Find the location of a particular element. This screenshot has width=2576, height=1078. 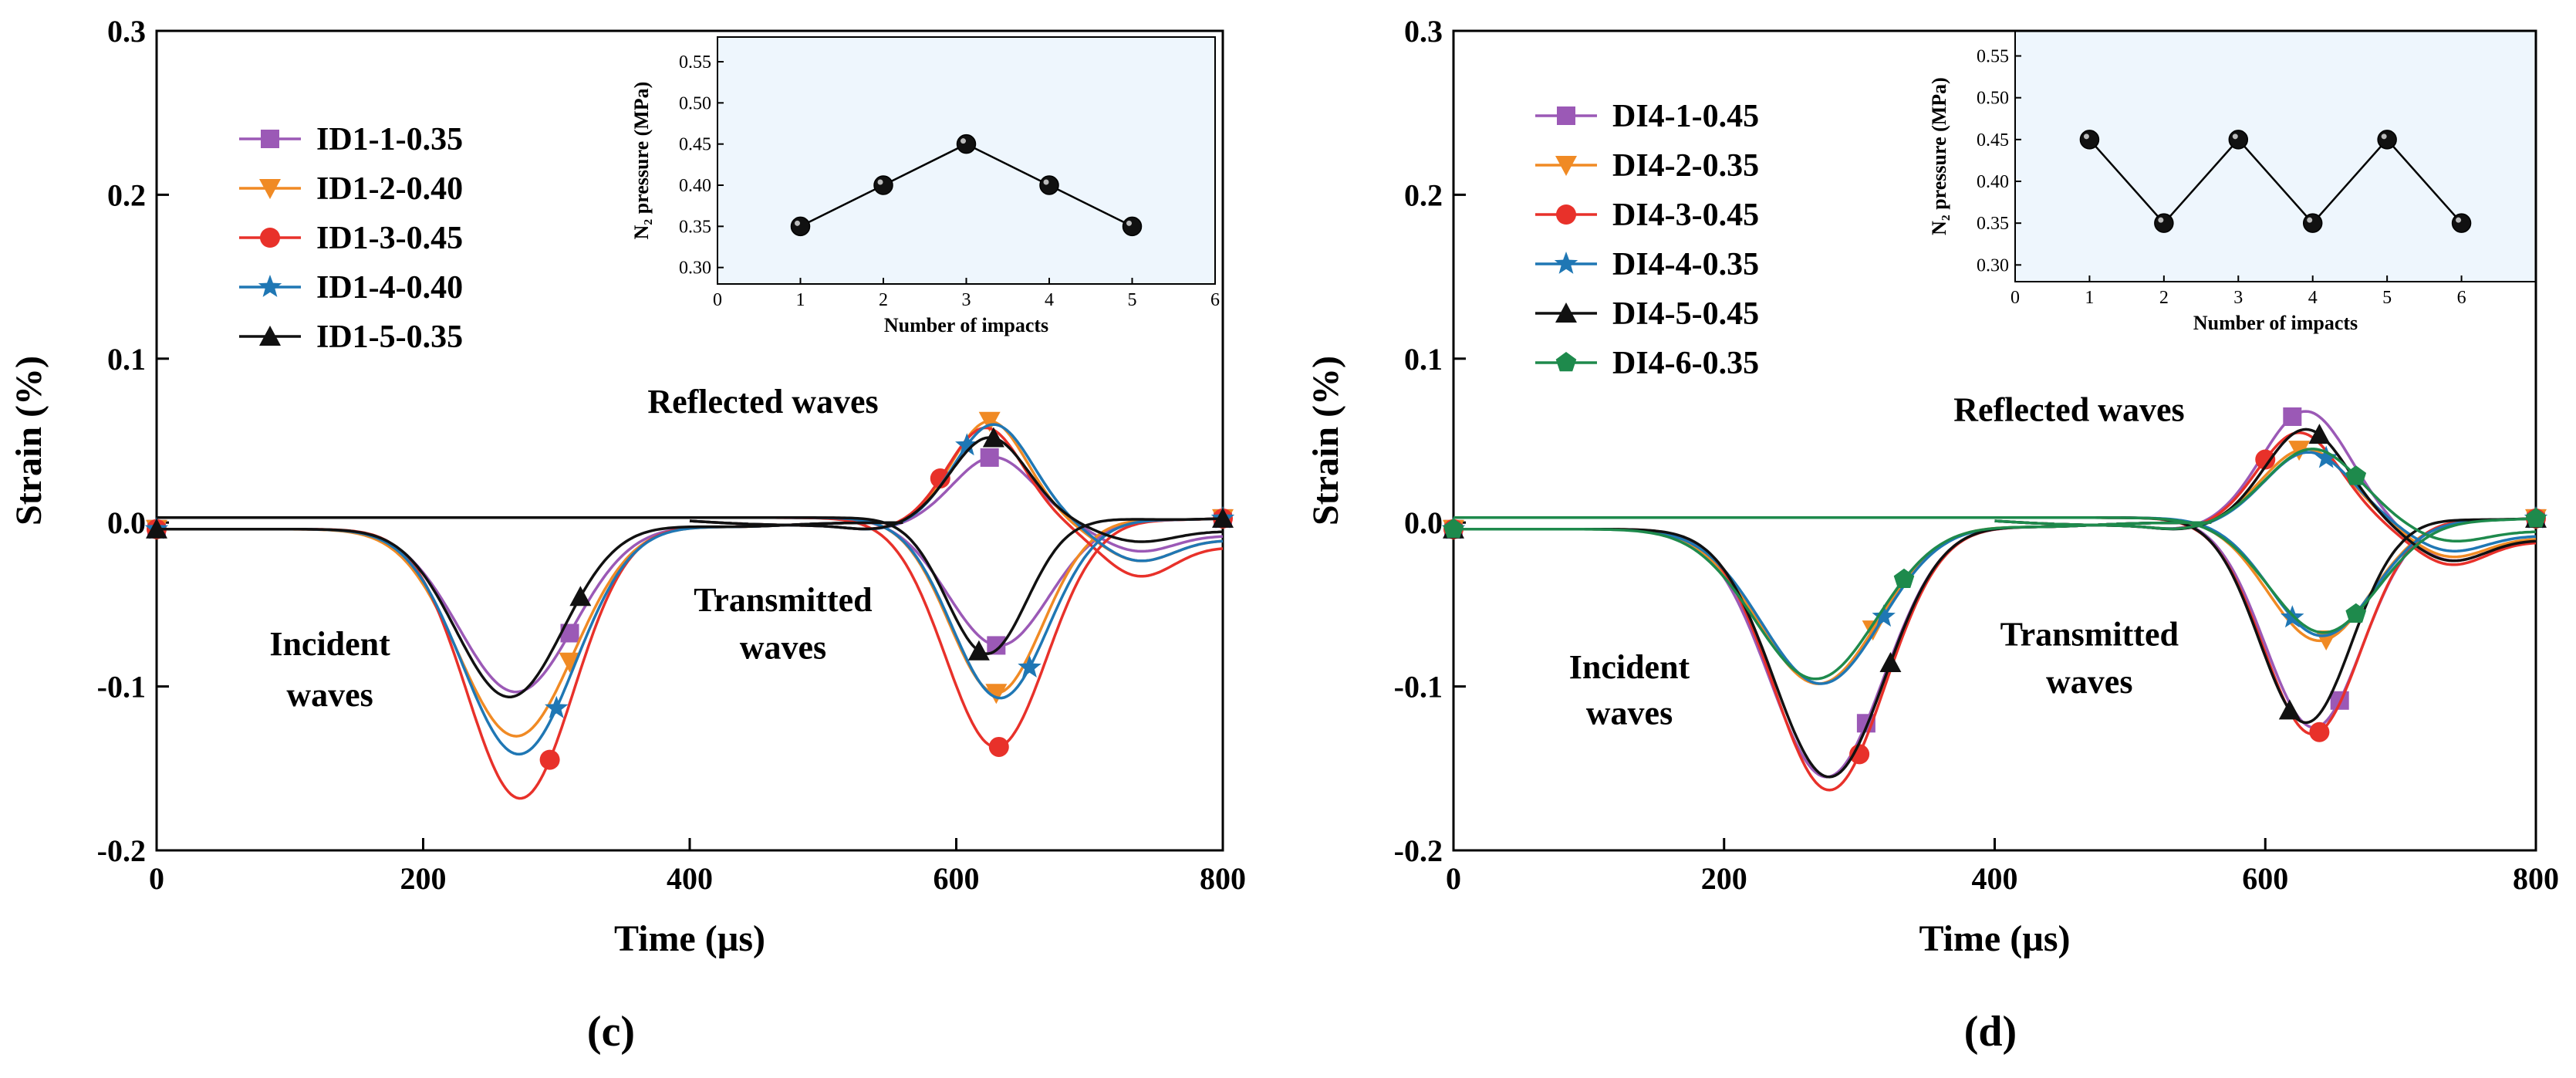

x-tick-label: 200 is located at coordinates (424, 878).